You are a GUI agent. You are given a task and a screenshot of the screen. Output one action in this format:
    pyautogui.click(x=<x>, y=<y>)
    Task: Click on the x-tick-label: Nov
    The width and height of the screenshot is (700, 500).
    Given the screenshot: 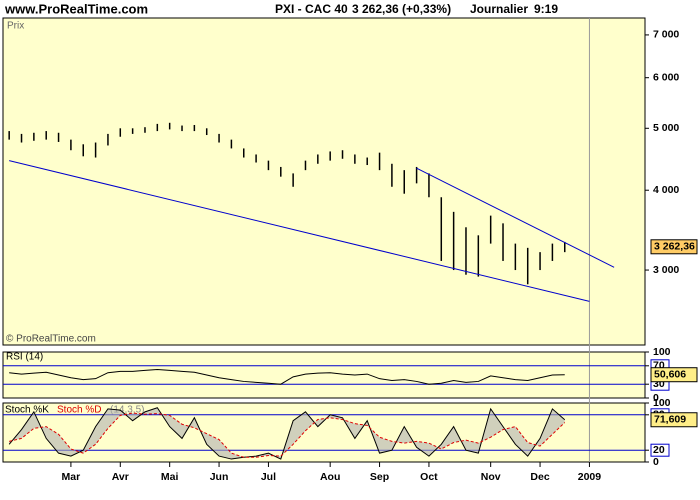 What is the action you would take?
    pyautogui.click(x=491, y=477)
    